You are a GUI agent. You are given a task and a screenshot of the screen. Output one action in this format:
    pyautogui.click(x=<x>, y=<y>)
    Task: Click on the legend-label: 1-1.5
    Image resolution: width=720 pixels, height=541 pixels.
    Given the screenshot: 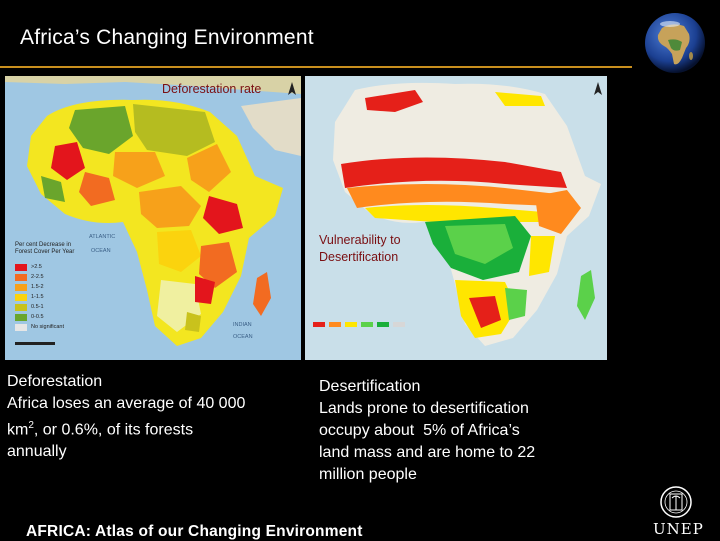 What is the action you would take?
    pyautogui.click(x=37, y=297)
    